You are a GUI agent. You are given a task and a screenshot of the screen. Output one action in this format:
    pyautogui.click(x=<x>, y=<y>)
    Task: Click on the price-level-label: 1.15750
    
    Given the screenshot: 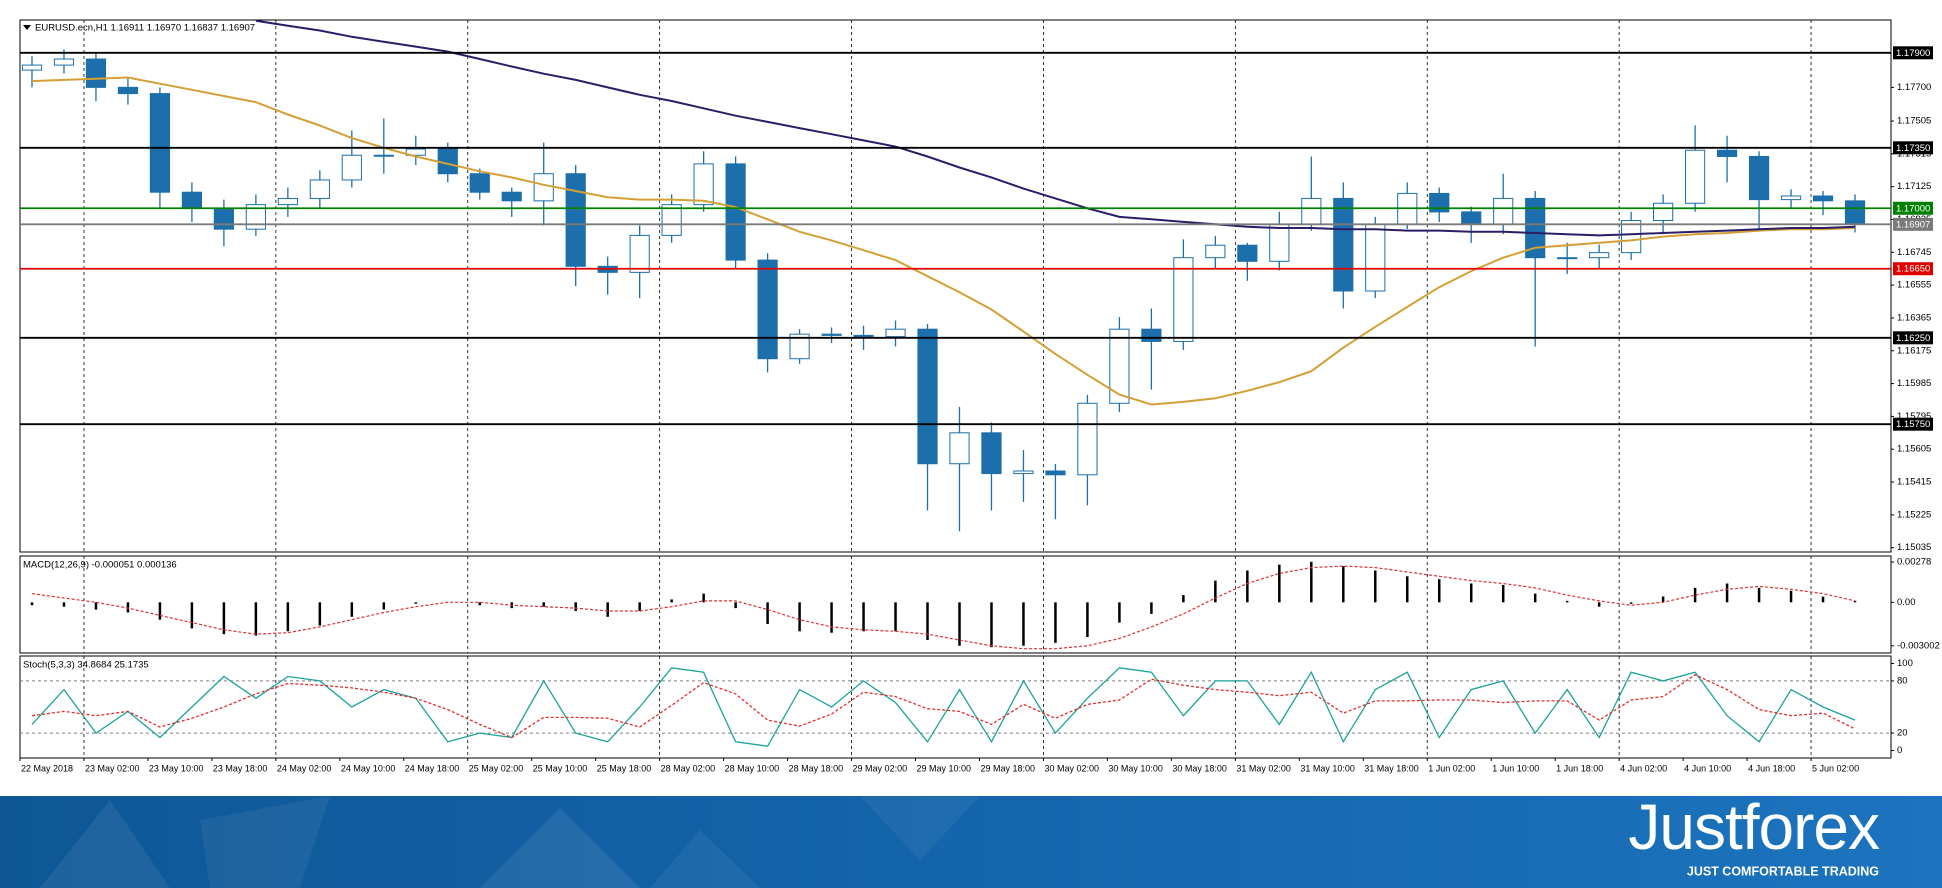 What is the action you would take?
    pyautogui.click(x=1913, y=424)
    